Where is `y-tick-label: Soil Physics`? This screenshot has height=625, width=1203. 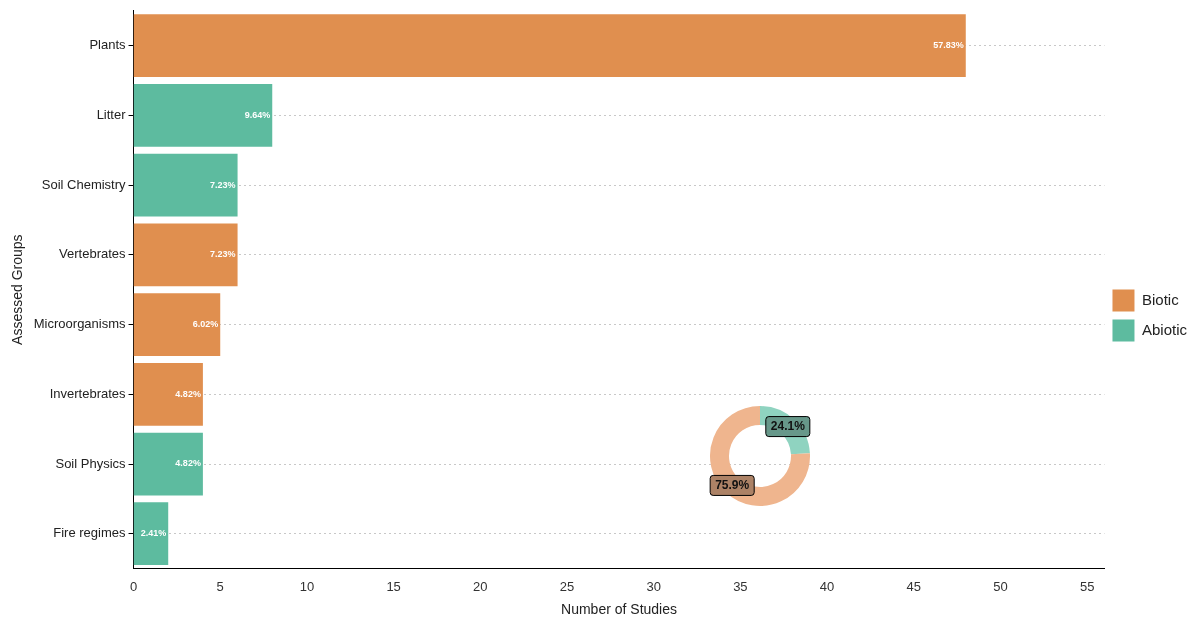 y-tick-label: Soil Physics is located at coordinates (91, 463).